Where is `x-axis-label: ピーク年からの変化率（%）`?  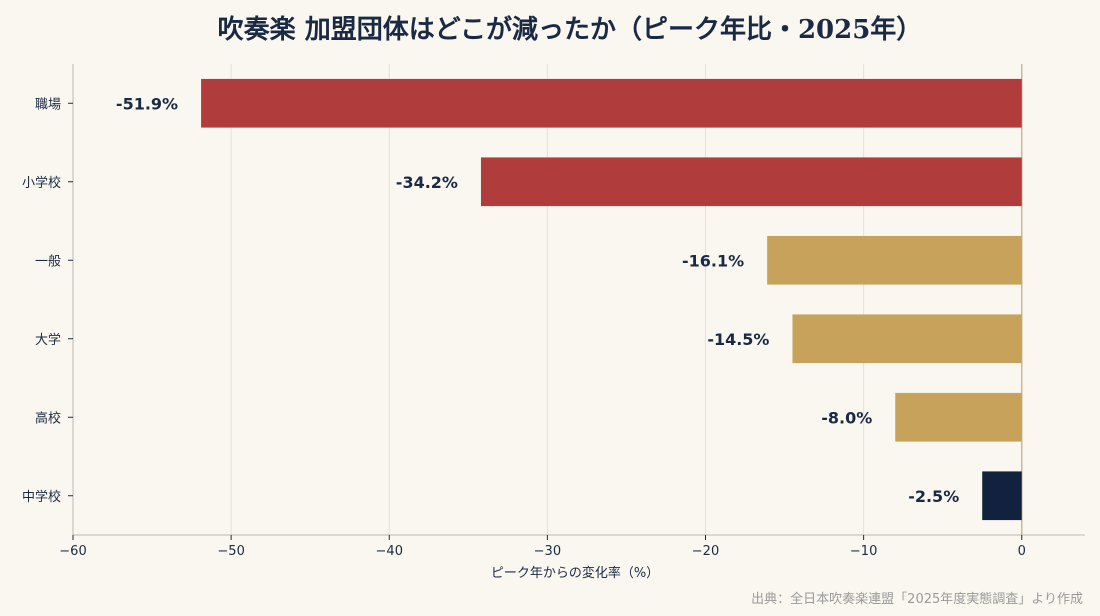 x-axis-label: ピーク年からの変化率（%） is located at coordinates (575, 573).